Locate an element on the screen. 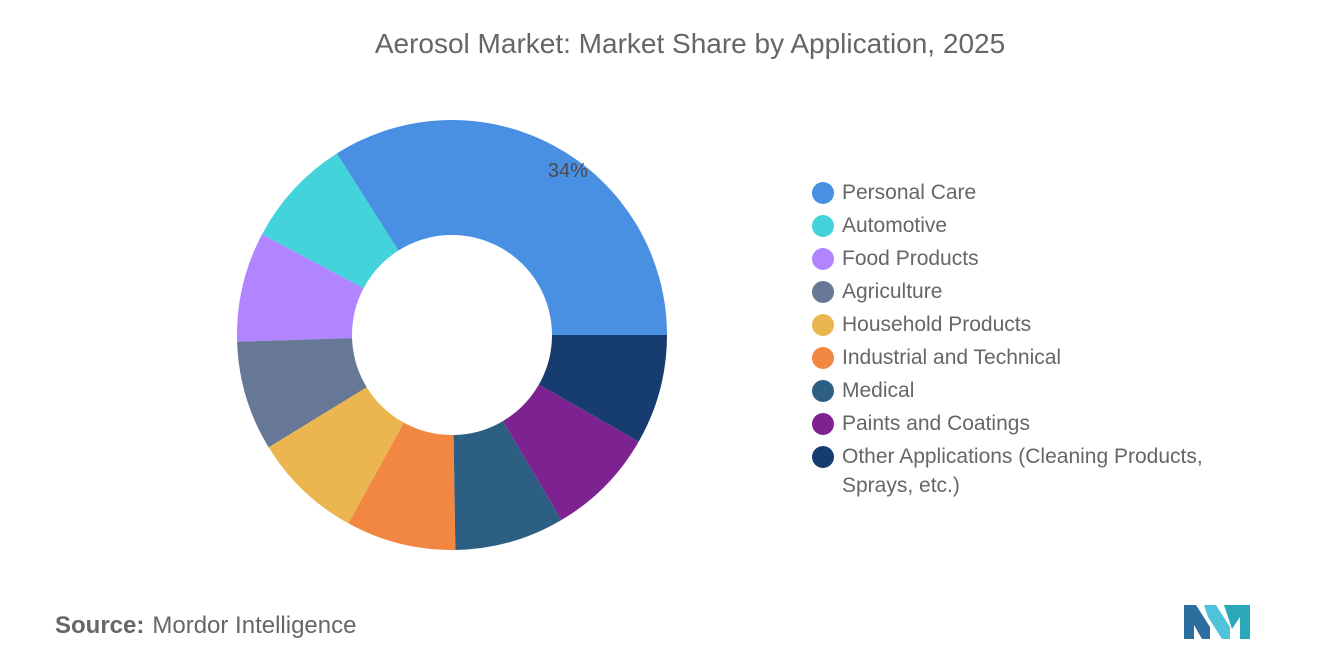 This screenshot has width=1320, height=665. donut-slice-other-applications-cleaning-products-sprays-etc is located at coordinates (602, 388).